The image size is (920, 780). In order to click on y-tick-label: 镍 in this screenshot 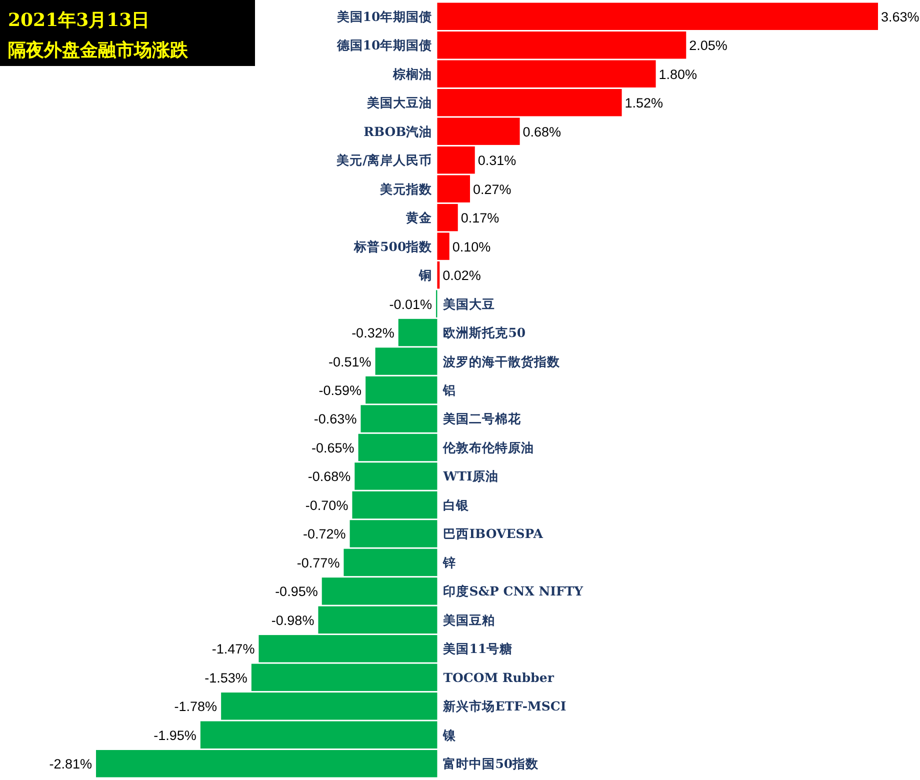, I will do `click(450, 734)`.